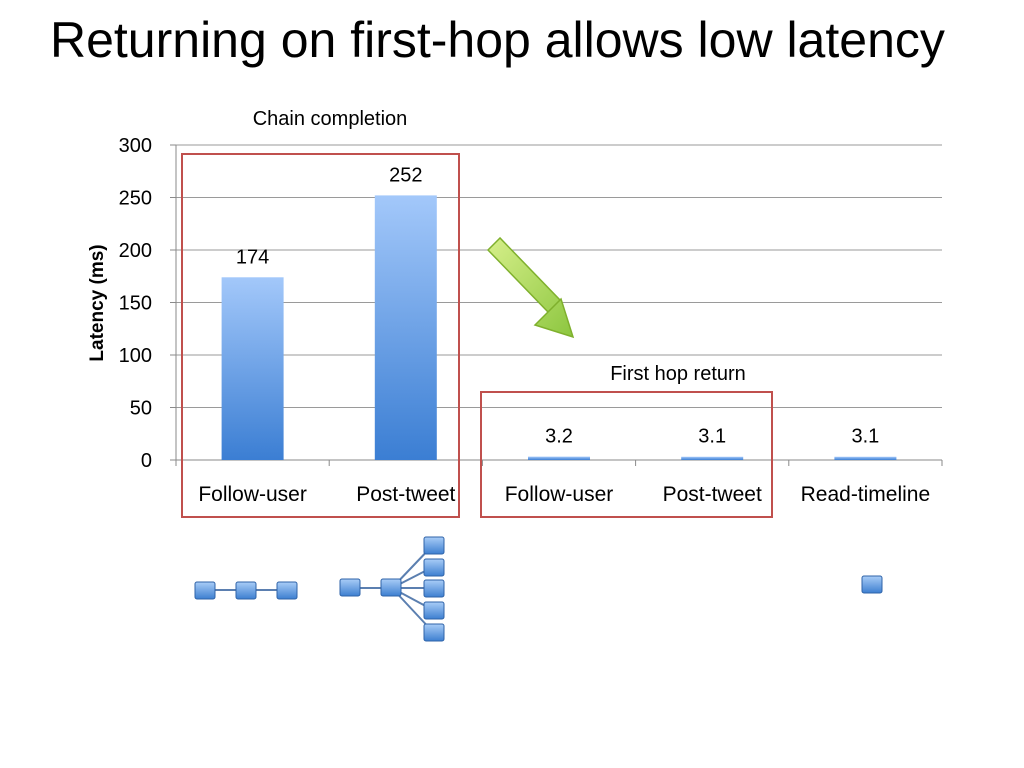 The image size is (1024, 768). What do you see at coordinates (135, 199) in the screenshot?
I see `y-tick-label: 250` at bounding box center [135, 199].